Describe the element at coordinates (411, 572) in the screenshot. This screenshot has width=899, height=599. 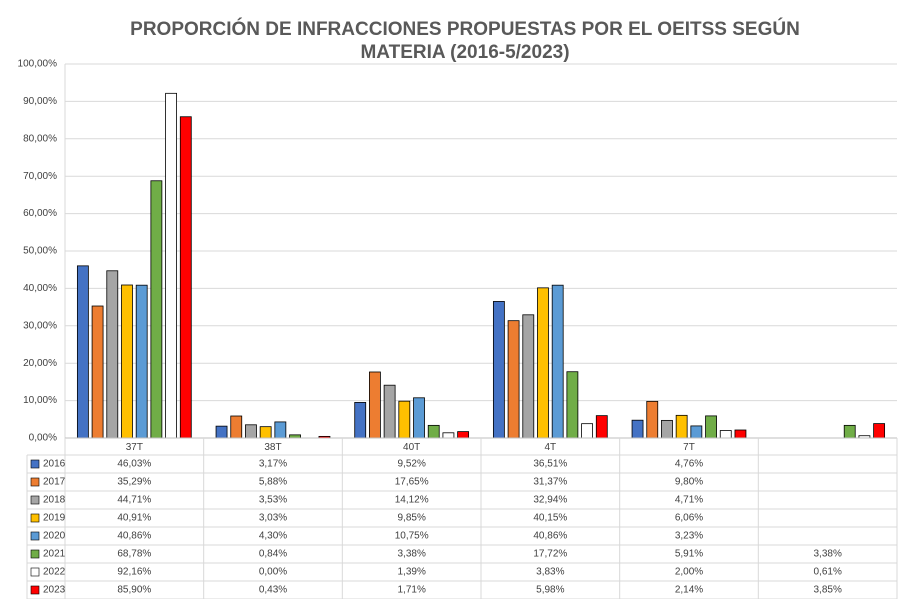
I see `data-label: 1,39%` at that location.